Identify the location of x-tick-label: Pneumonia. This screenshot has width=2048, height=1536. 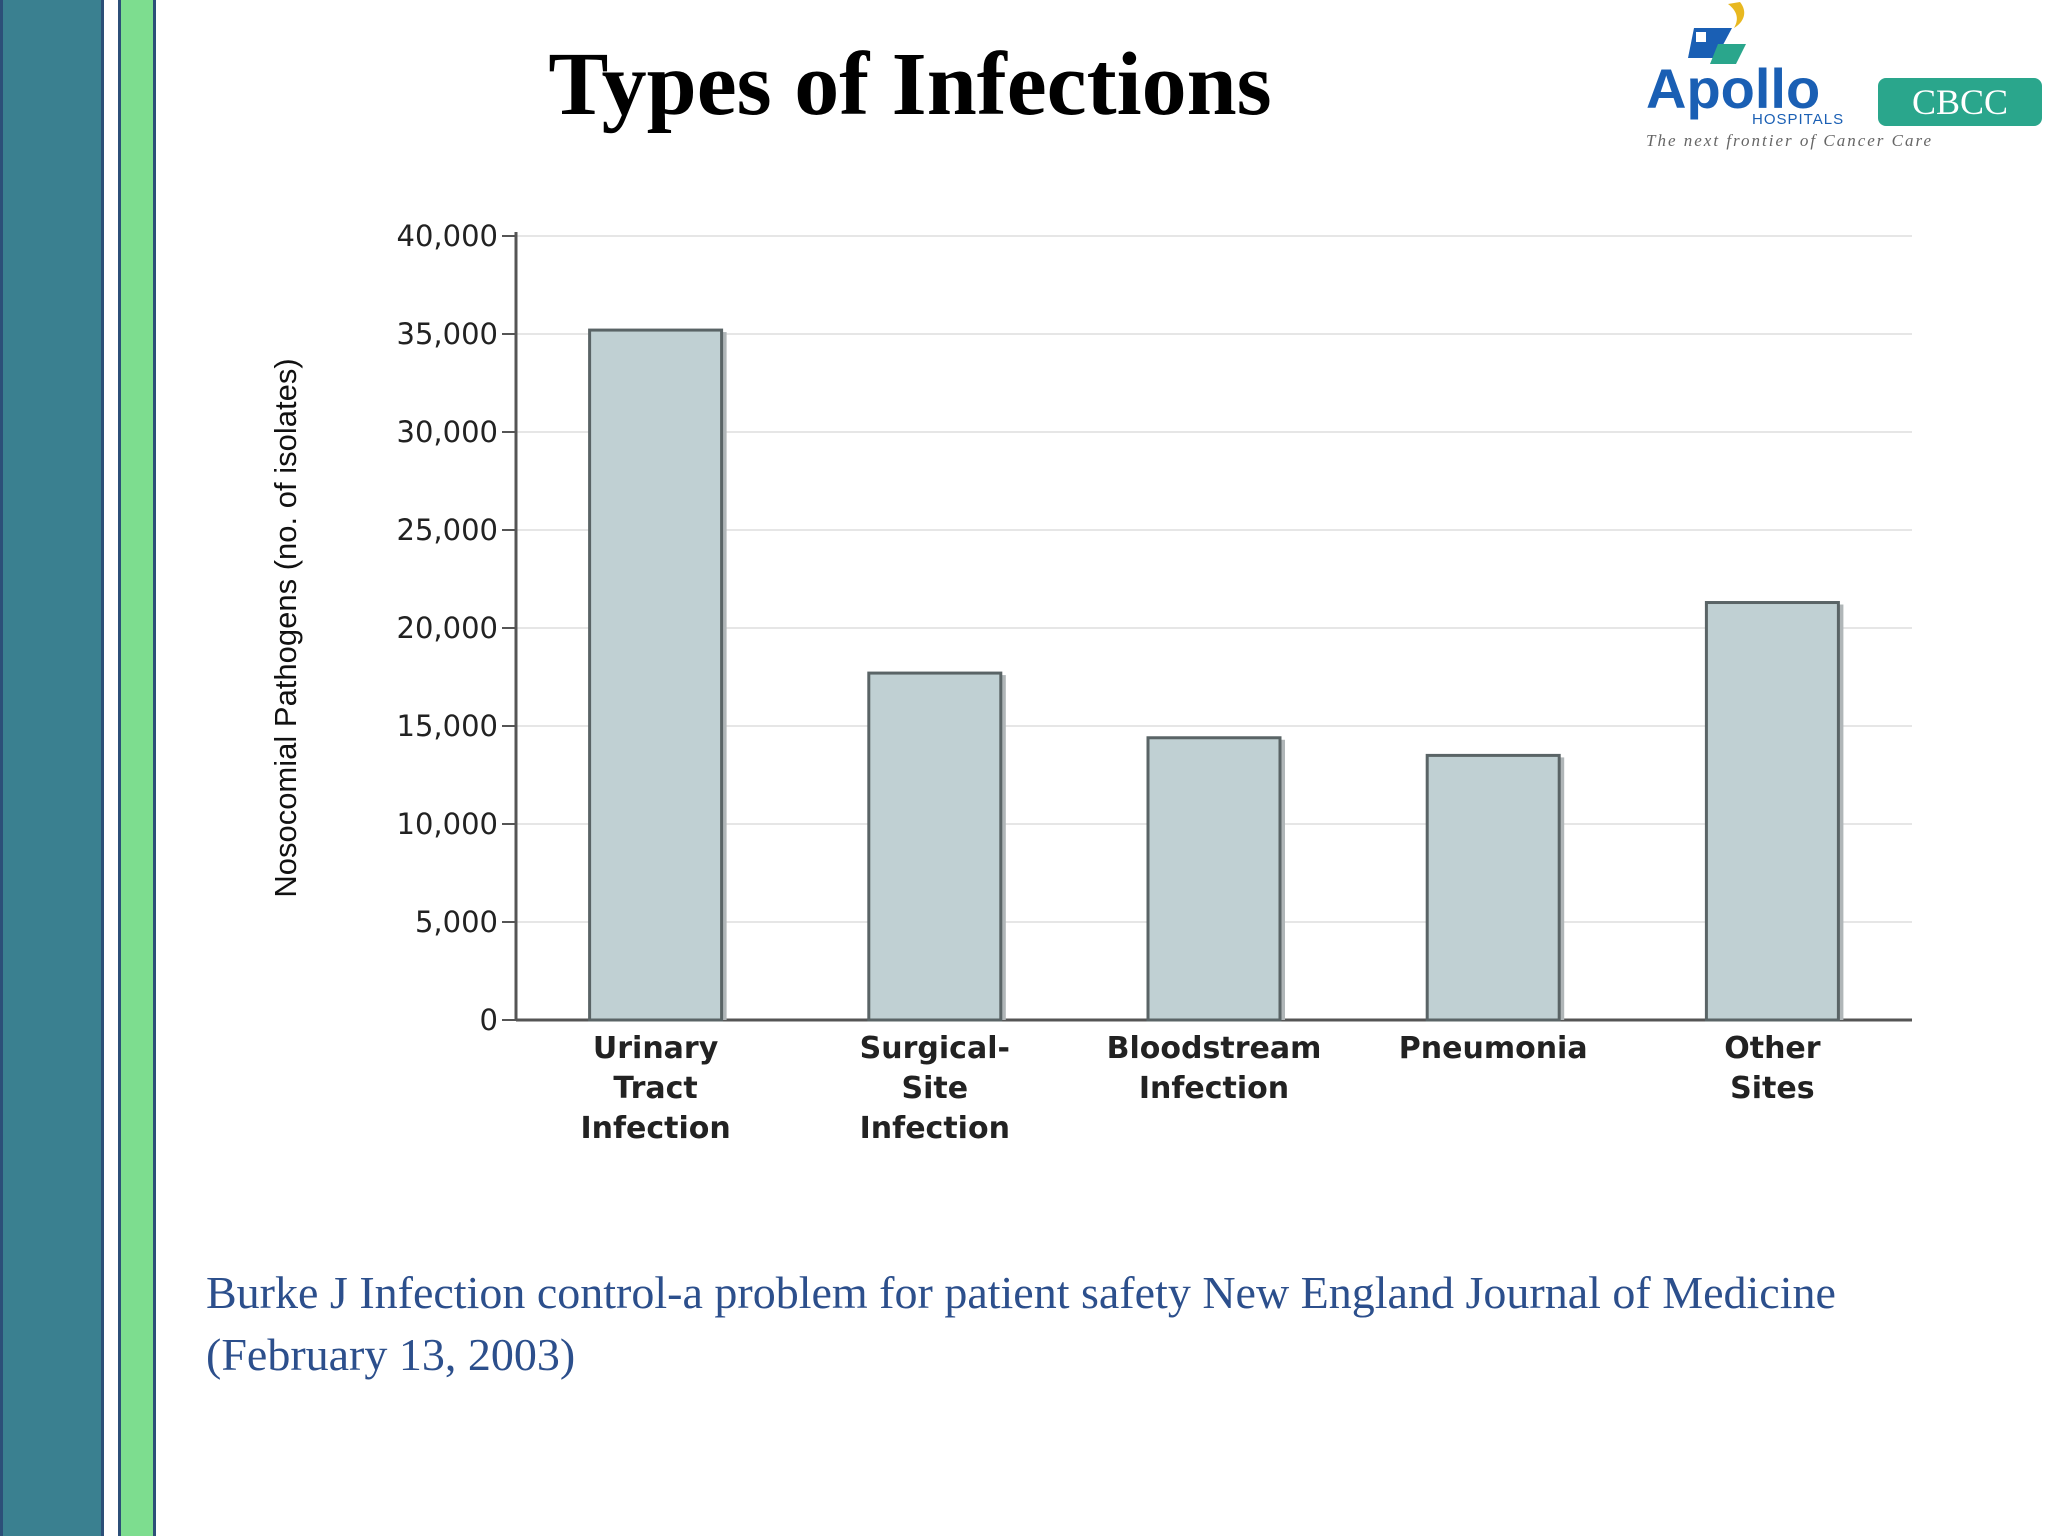
(1493, 1048).